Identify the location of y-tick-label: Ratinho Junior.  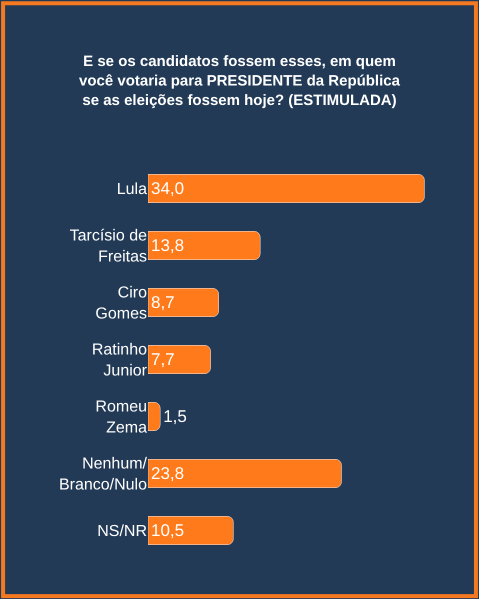
(120, 361).